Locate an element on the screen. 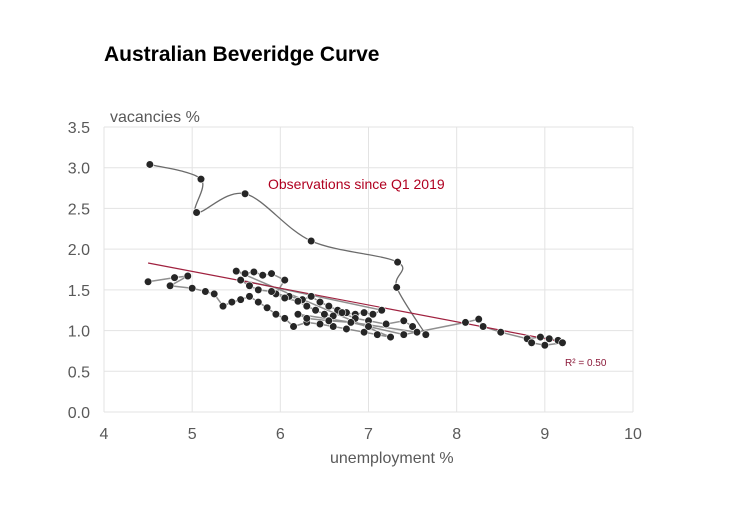 The image size is (740, 513). y-tick-label: 1.5 is located at coordinates (79, 291).